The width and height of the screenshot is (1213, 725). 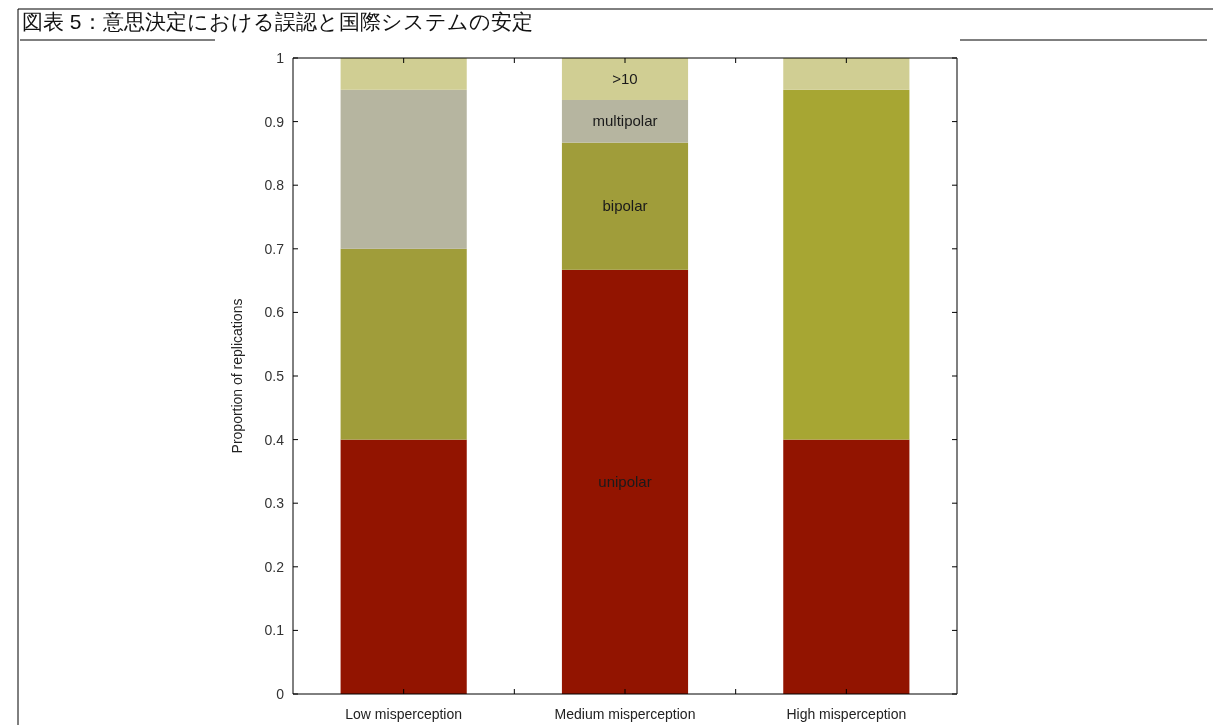 I want to click on y-tick-label: 0.7, so click(x=274, y=248).